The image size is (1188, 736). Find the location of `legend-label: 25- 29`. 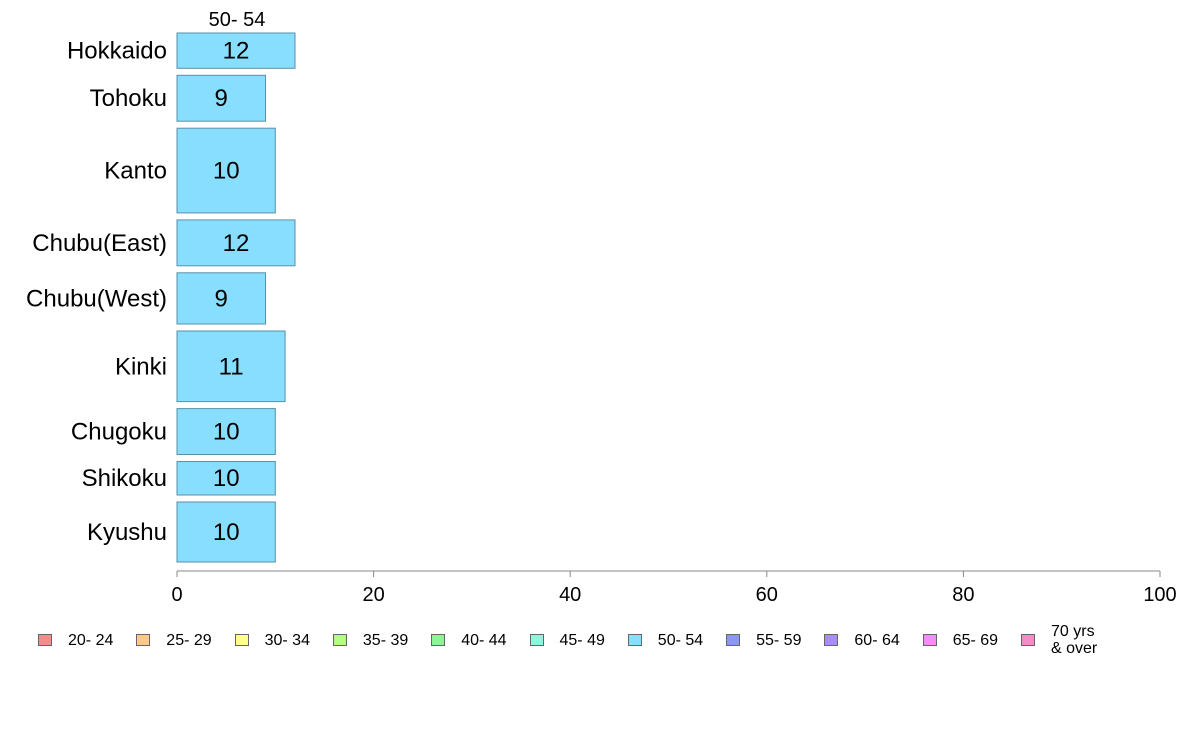

legend-label: 25- 29 is located at coordinates (189, 640).